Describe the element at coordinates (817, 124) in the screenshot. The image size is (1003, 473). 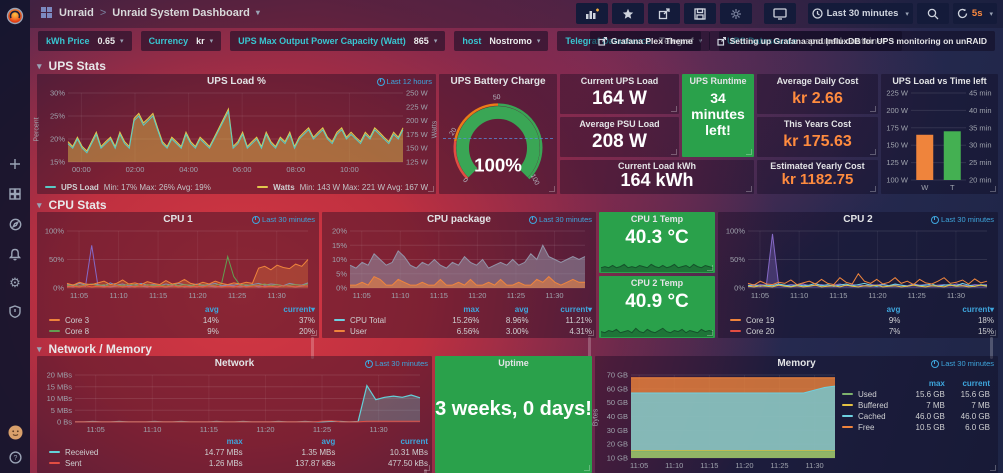
I see `panel-title: This Years Cost` at that location.